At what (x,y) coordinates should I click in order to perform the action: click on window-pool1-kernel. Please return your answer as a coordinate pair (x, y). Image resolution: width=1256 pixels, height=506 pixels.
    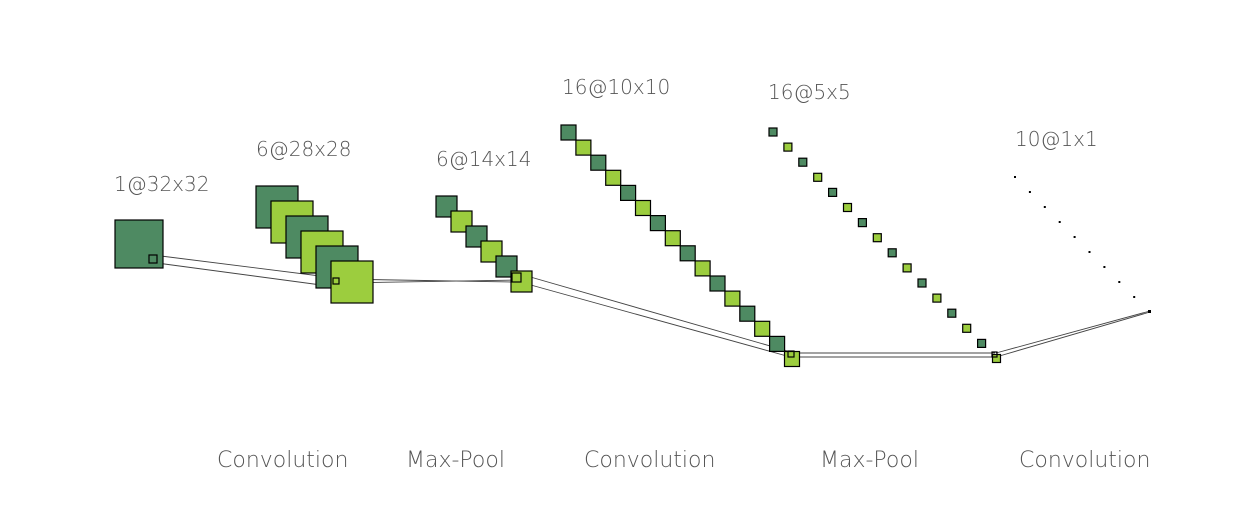
    Looking at the image, I should click on (516, 277).